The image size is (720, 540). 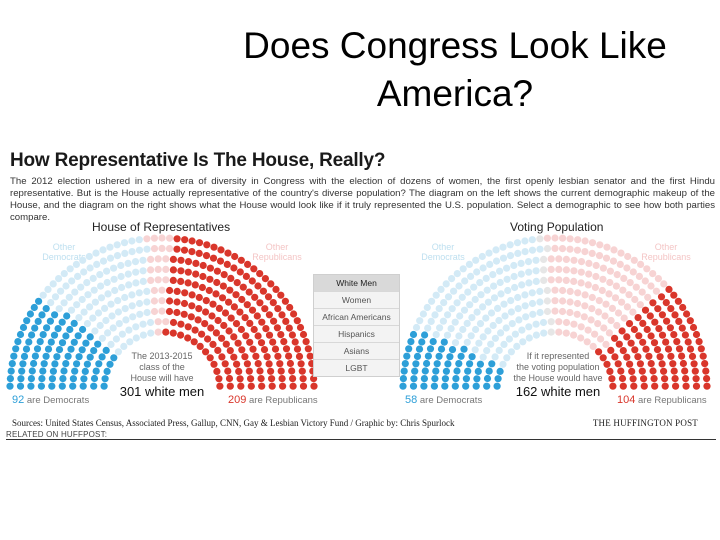 What do you see at coordinates (161, 227) in the screenshot?
I see `chart-title-house: House of Representatives` at bounding box center [161, 227].